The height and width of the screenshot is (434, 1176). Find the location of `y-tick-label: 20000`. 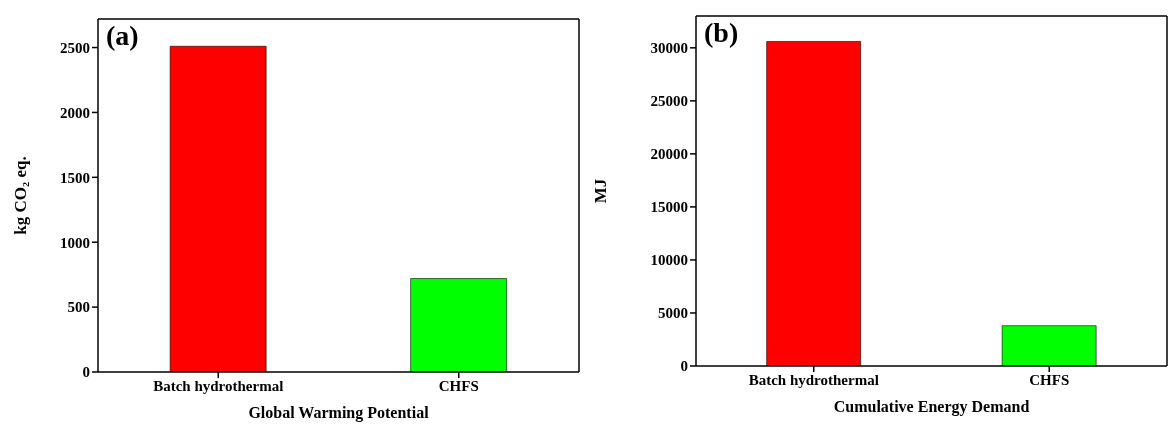

y-tick-label: 20000 is located at coordinates (669, 154).